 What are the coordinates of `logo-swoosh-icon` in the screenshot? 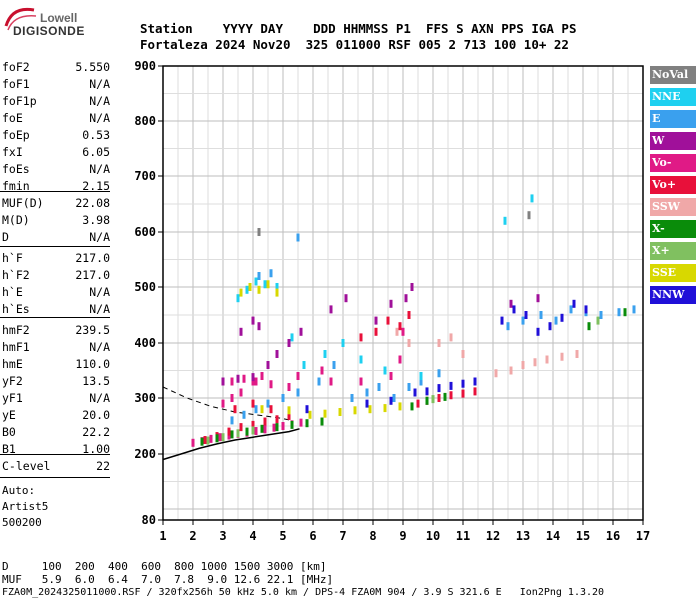 It's located at (20, 19).